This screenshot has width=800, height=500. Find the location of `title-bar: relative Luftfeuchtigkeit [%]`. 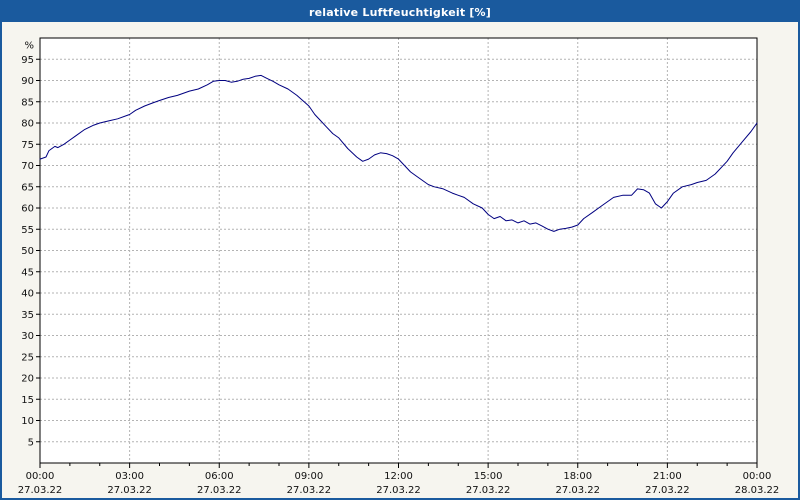

title-bar: relative Luftfeuchtigkeit [%] is located at coordinates (400, 12).